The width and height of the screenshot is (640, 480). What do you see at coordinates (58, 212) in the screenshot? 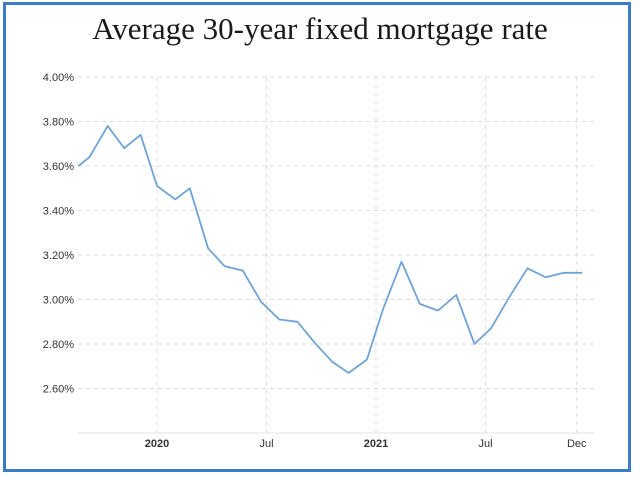
I see `y-tick-label: 3.40%` at bounding box center [58, 212].